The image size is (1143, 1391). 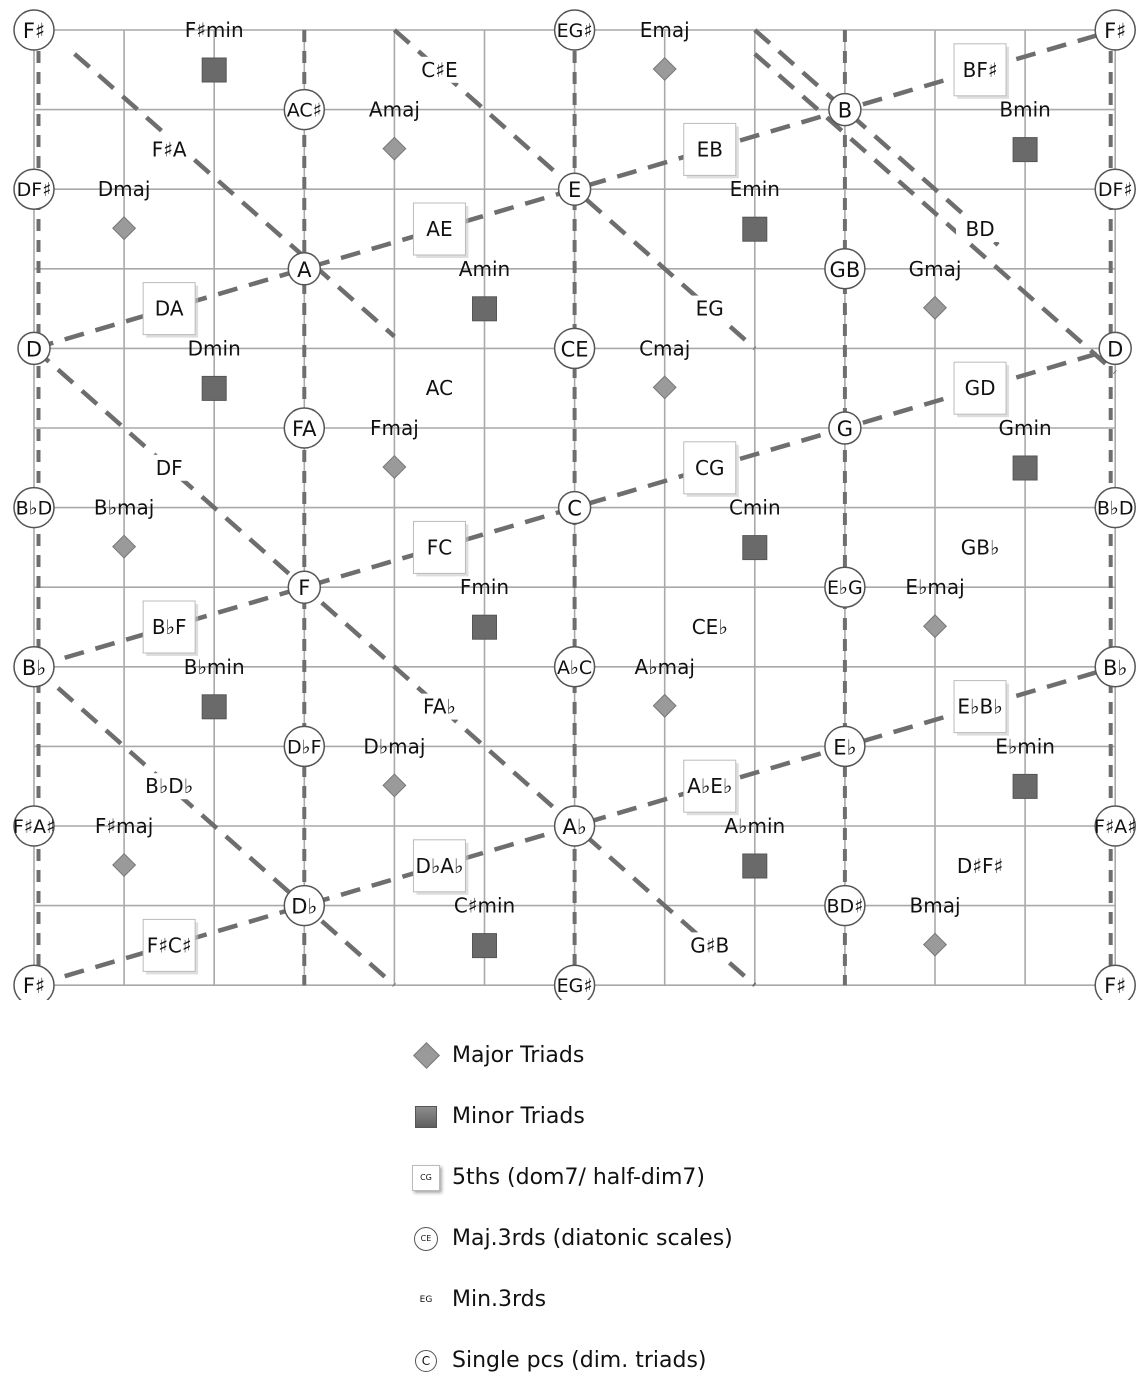 I want to click on node-label: F♯, so click(x=1115, y=986).